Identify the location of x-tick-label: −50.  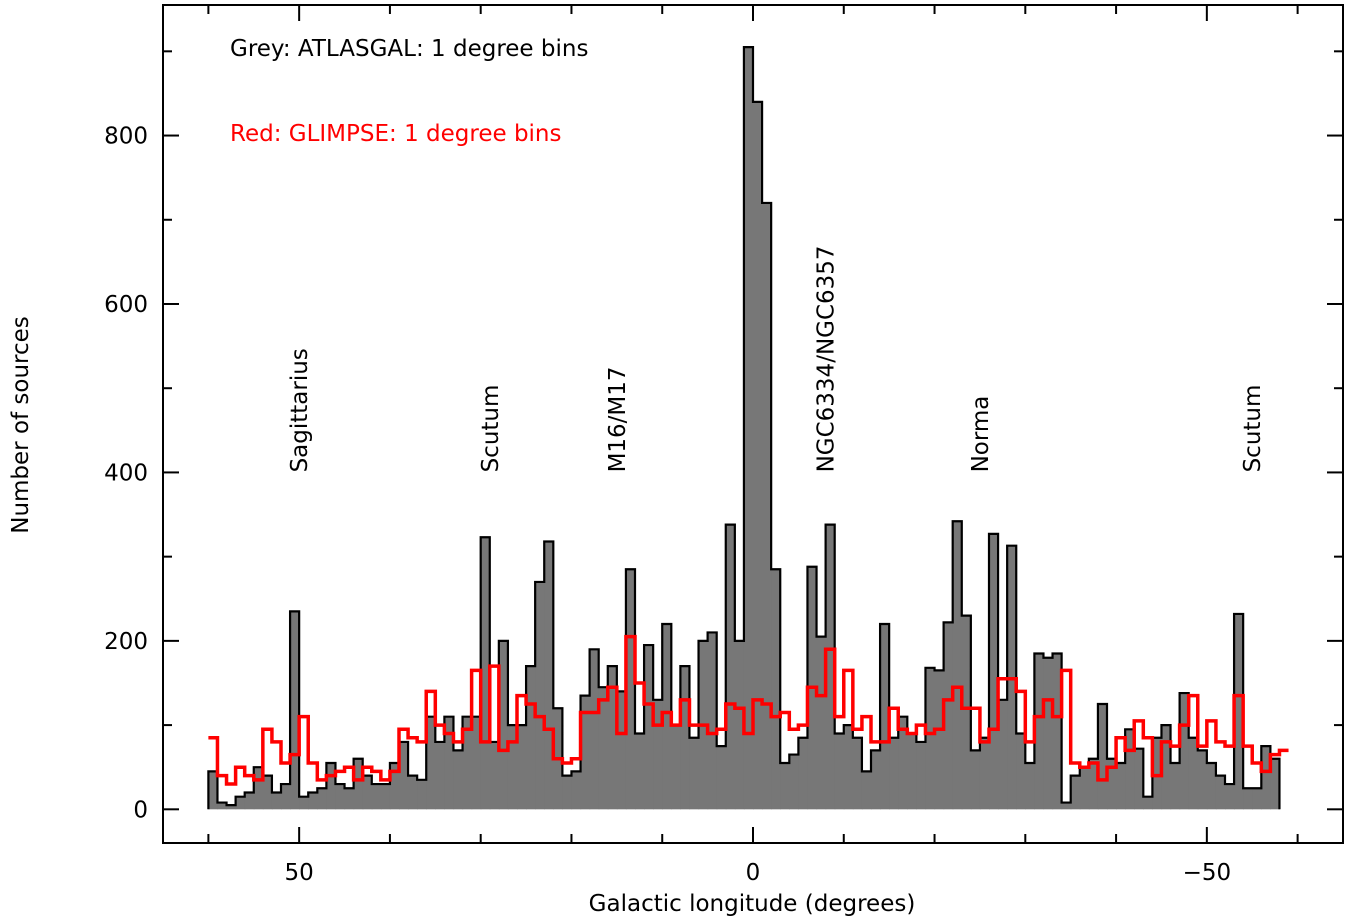
(1207, 873).